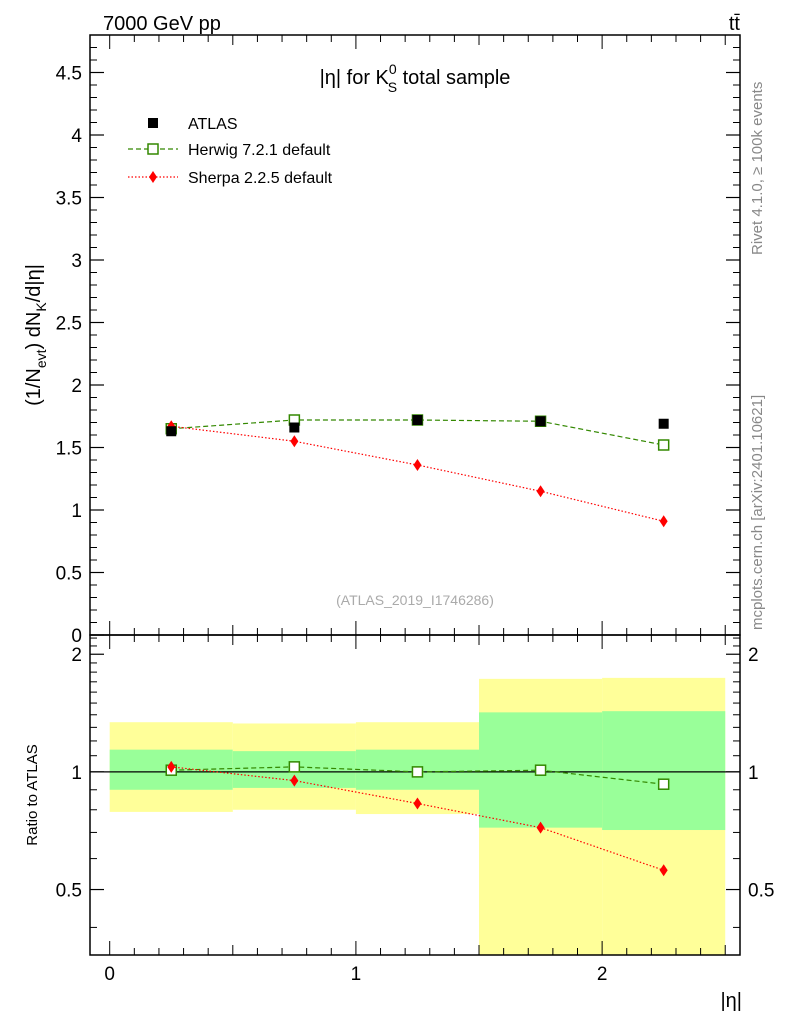 The width and height of the screenshot is (786, 1024). What do you see at coordinates (34, 387) in the screenshot?
I see `main-ylabel-a: (1/N` at bounding box center [34, 387].